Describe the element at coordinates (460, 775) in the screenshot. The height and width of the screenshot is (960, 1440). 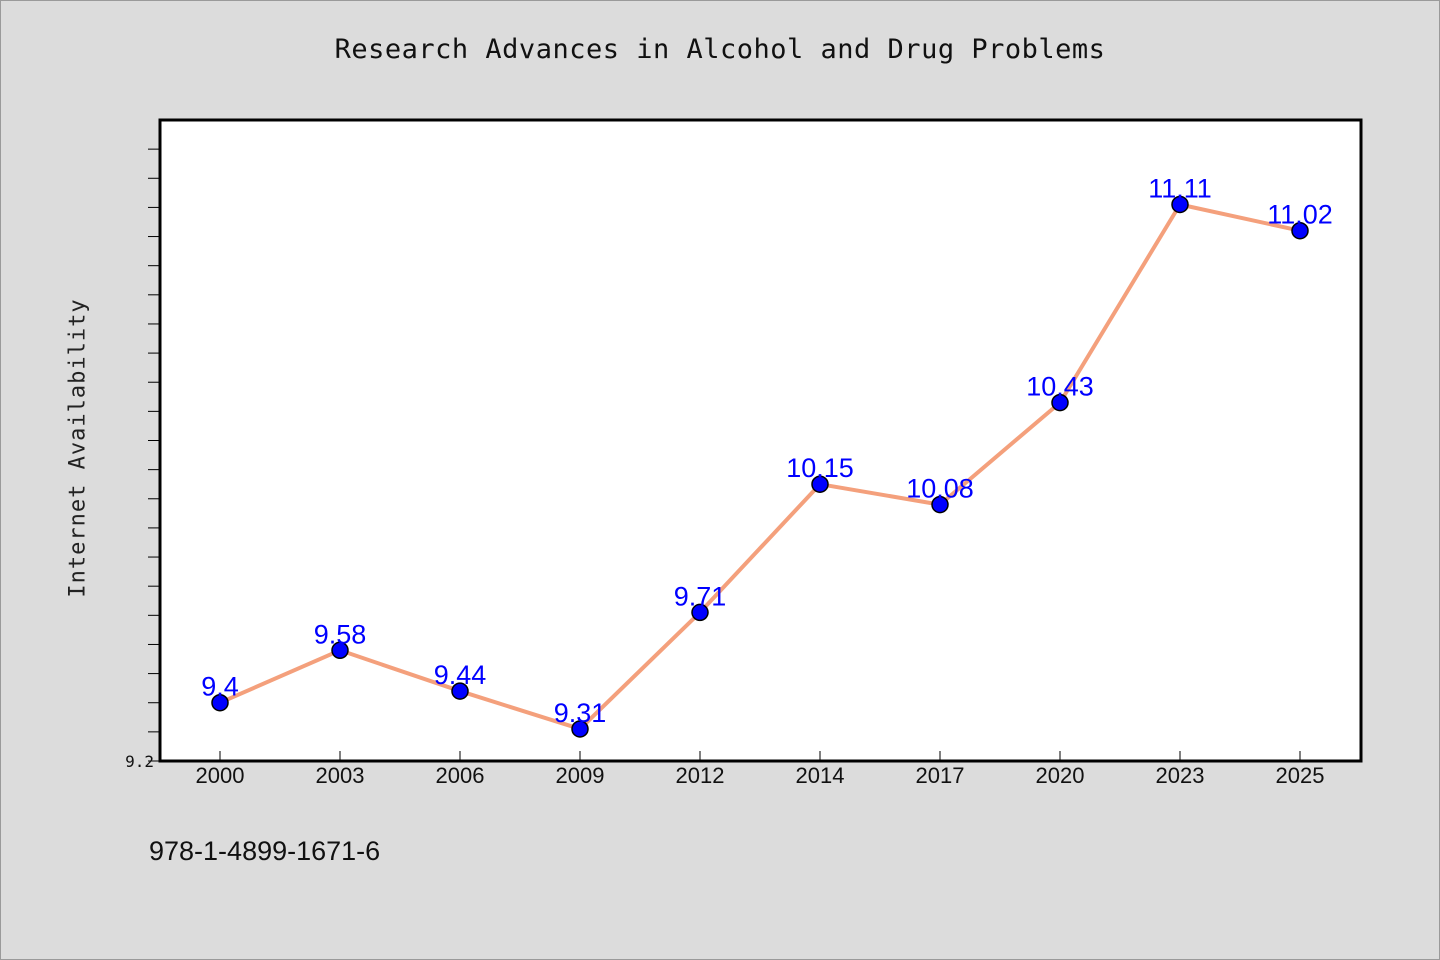
I see `x-tick-label: 2006` at that location.